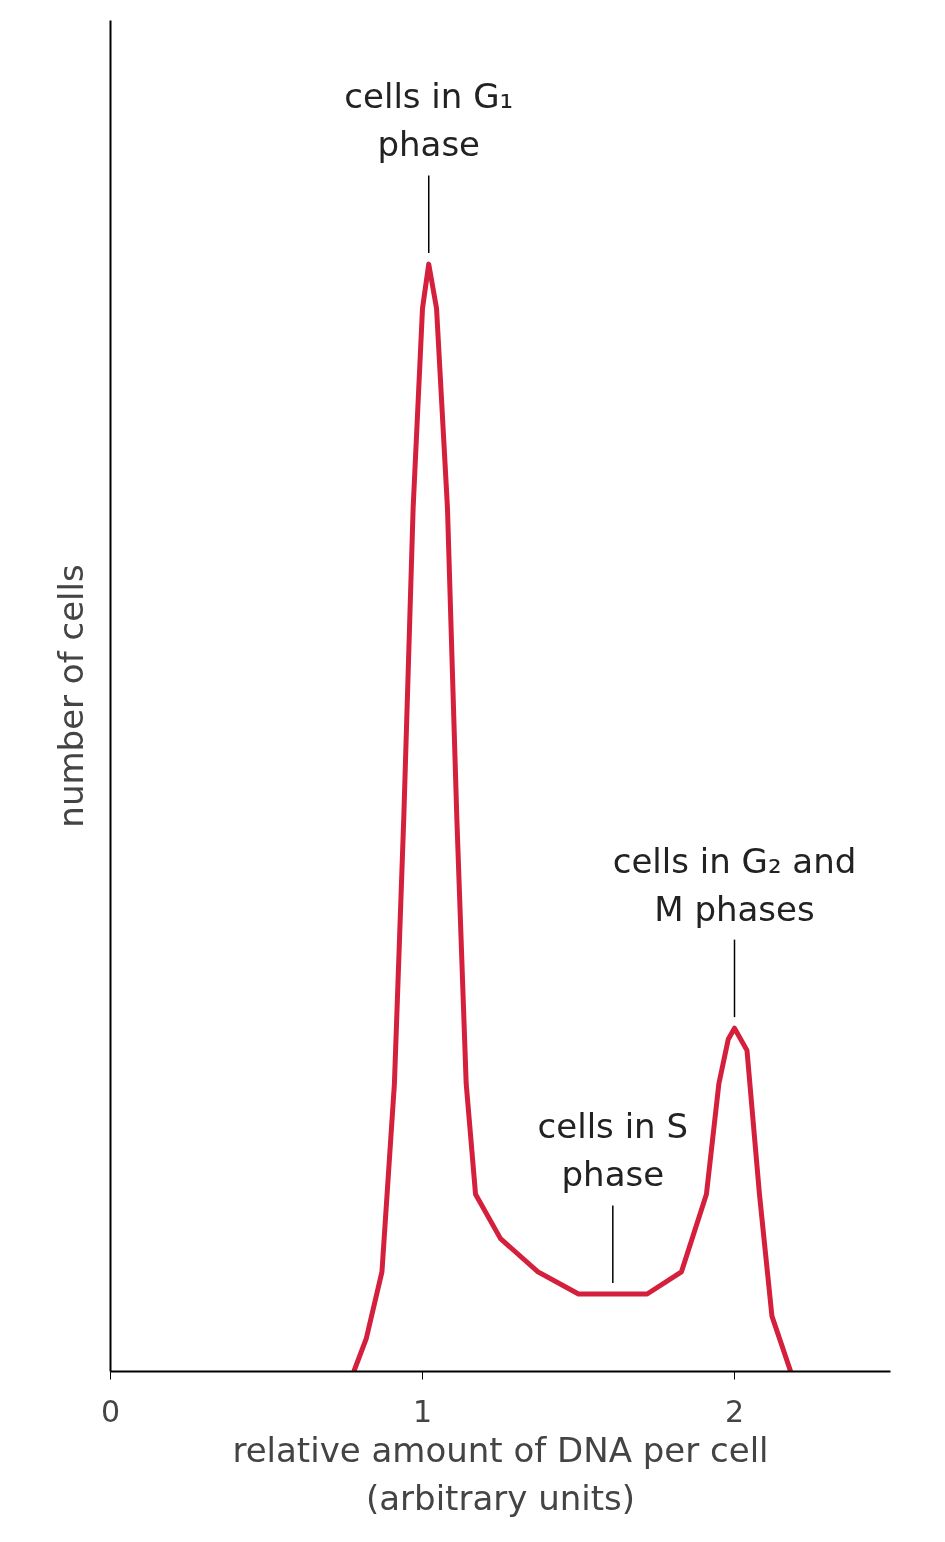 The width and height of the screenshot is (945, 1542). Describe the element at coordinates (429, 120) in the screenshot. I see `annotation: cells in G₁ phase` at that location.